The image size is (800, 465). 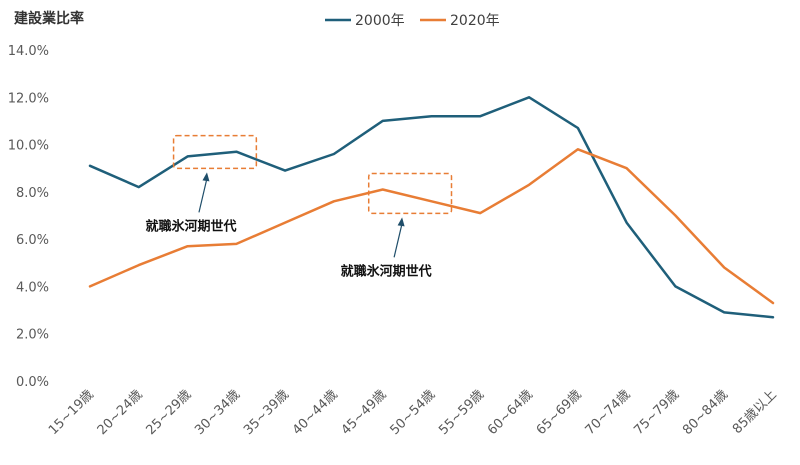 I want to click on y-tick-label: 8.0%, so click(x=32, y=193).